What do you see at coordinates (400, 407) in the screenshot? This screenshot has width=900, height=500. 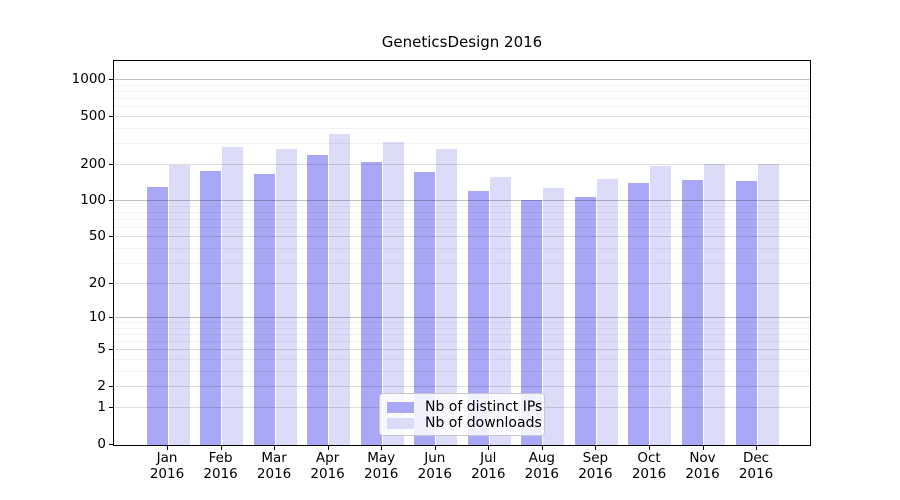 I see `legend-swatch-distinct-ips-icon` at bounding box center [400, 407].